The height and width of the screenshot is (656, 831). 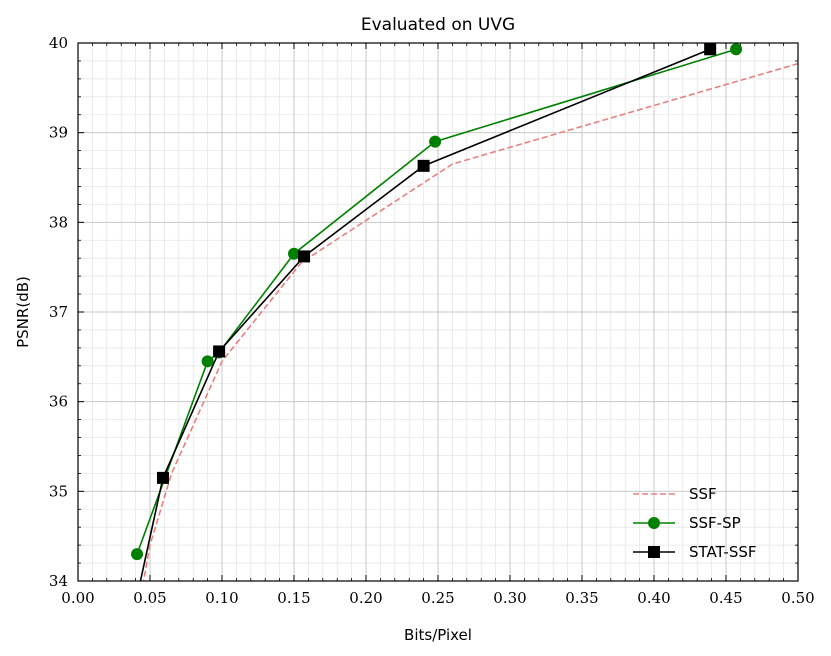 I want to click on x-axis-label: Bits/Pixel, so click(x=438, y=635).